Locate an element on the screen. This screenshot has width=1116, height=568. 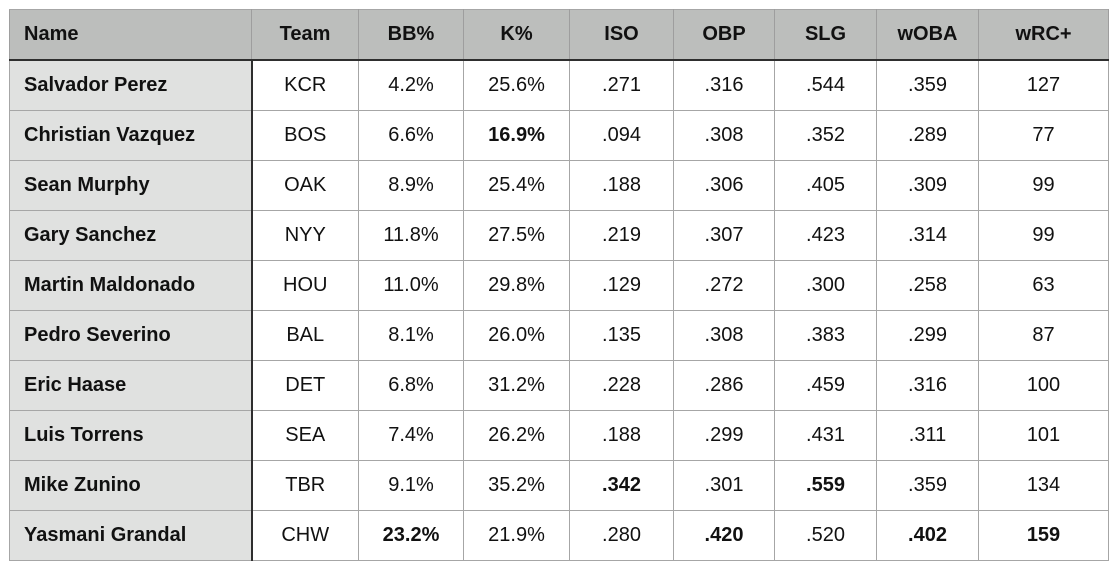
player-name-cell: Gary Sanchez is located at coordinates (131, 235).